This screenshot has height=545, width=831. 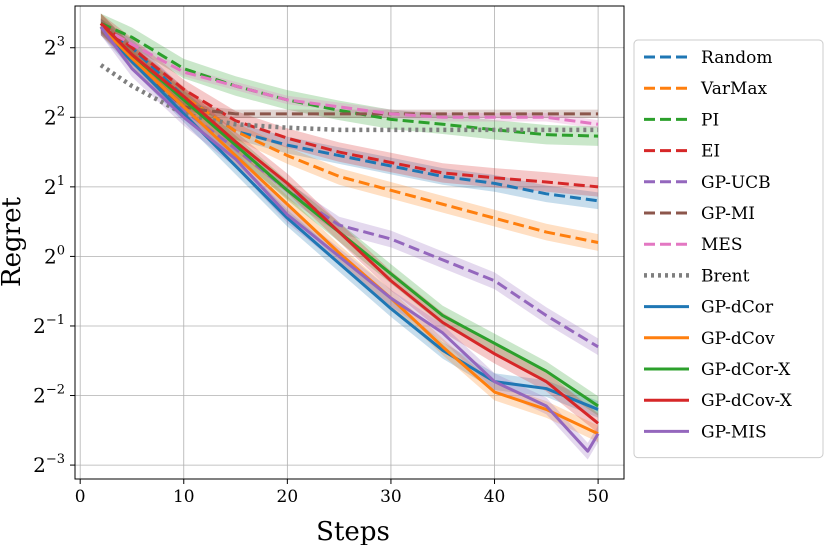 I want to click on legend-label: MES, so click(x=721, y=245).